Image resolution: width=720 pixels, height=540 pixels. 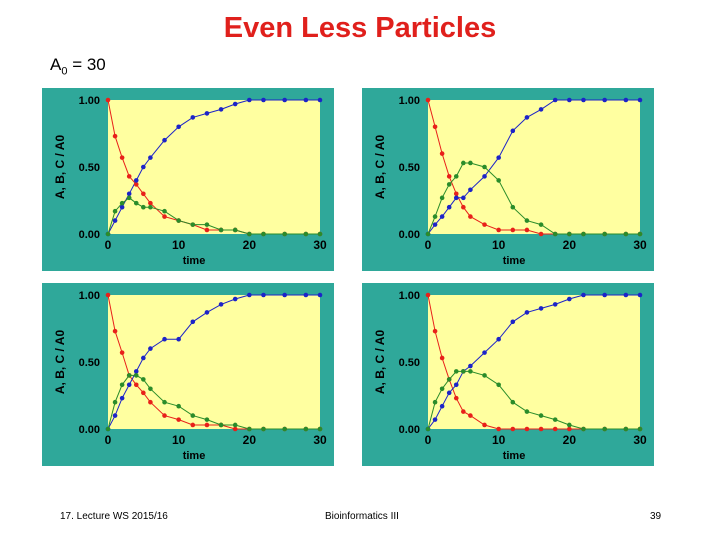 I want to click on plot-area, so click(x=534, y=362).